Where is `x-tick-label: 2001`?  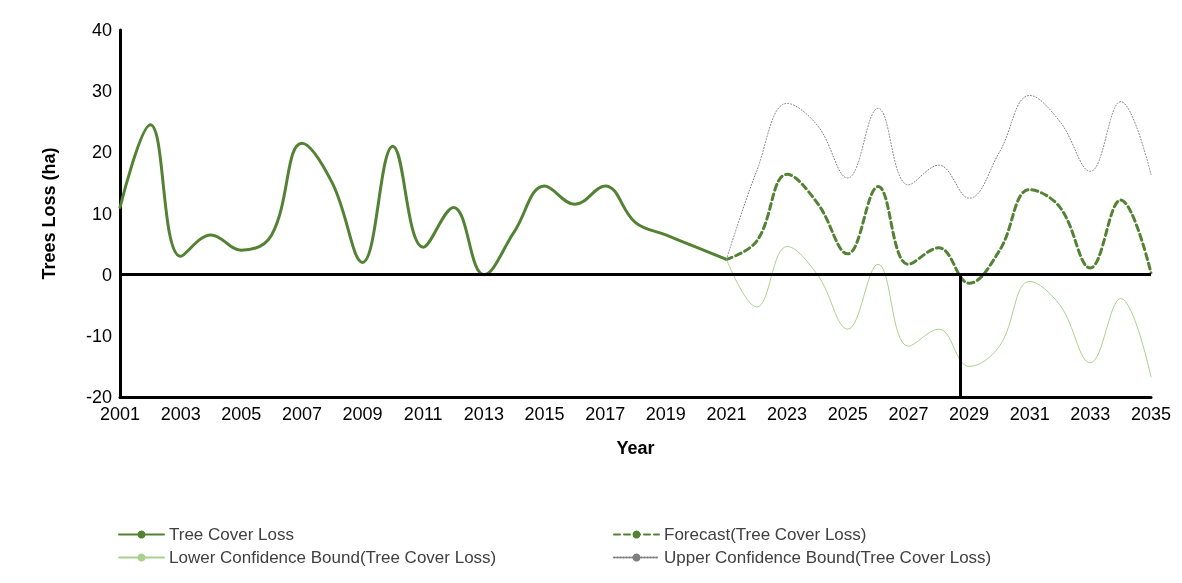 x-tick-label: 2001 is located at coordinates (120, 414).